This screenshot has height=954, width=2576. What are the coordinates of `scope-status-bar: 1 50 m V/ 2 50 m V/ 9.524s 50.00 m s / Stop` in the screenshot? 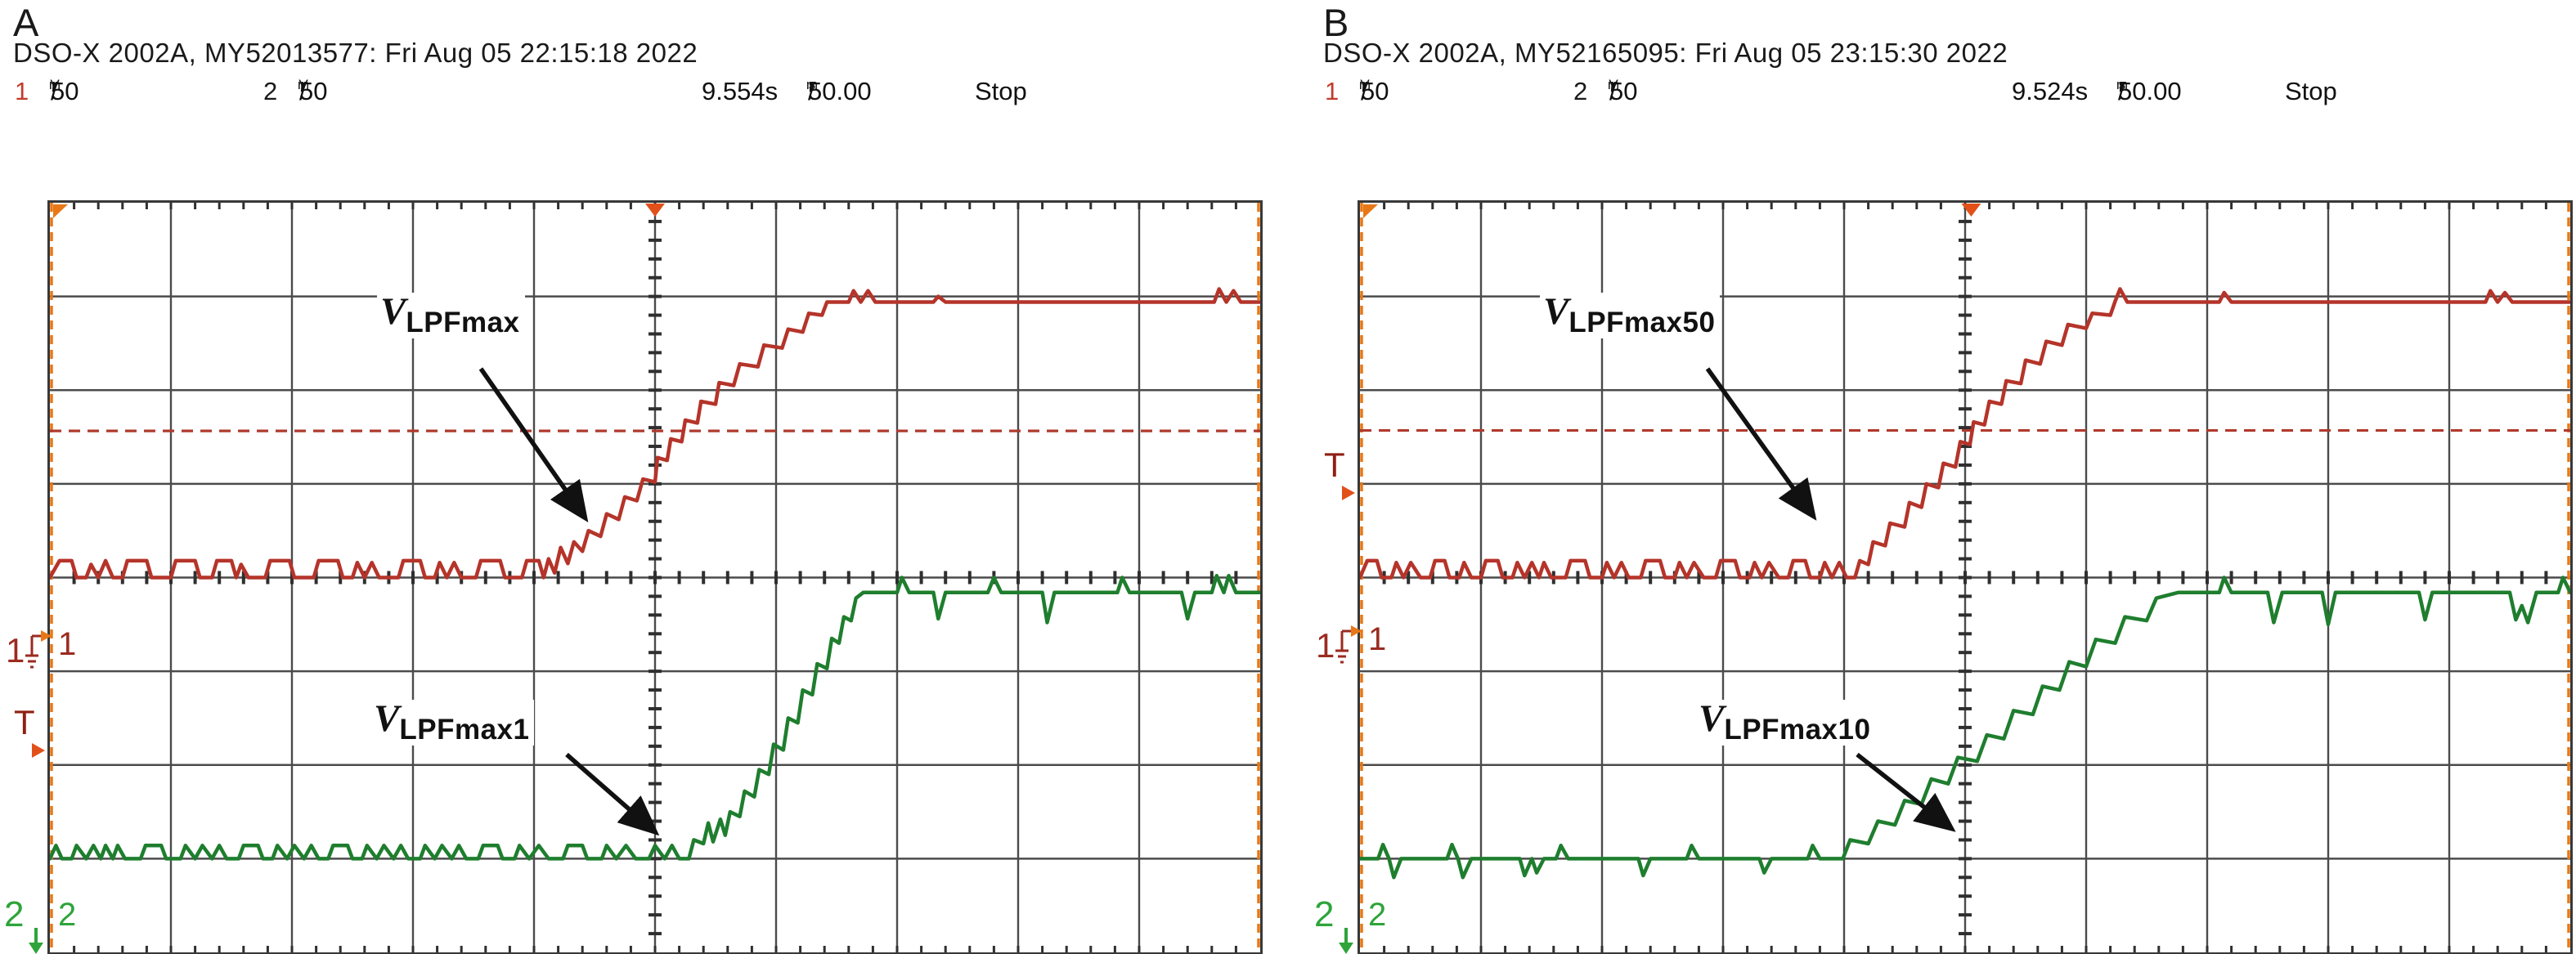 It's located at (1831, 91).